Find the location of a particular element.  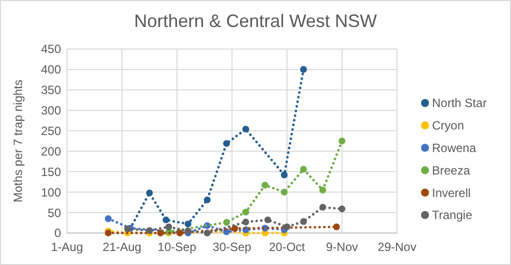

y-tick-label: 50 is located at coordinates (55, 213).